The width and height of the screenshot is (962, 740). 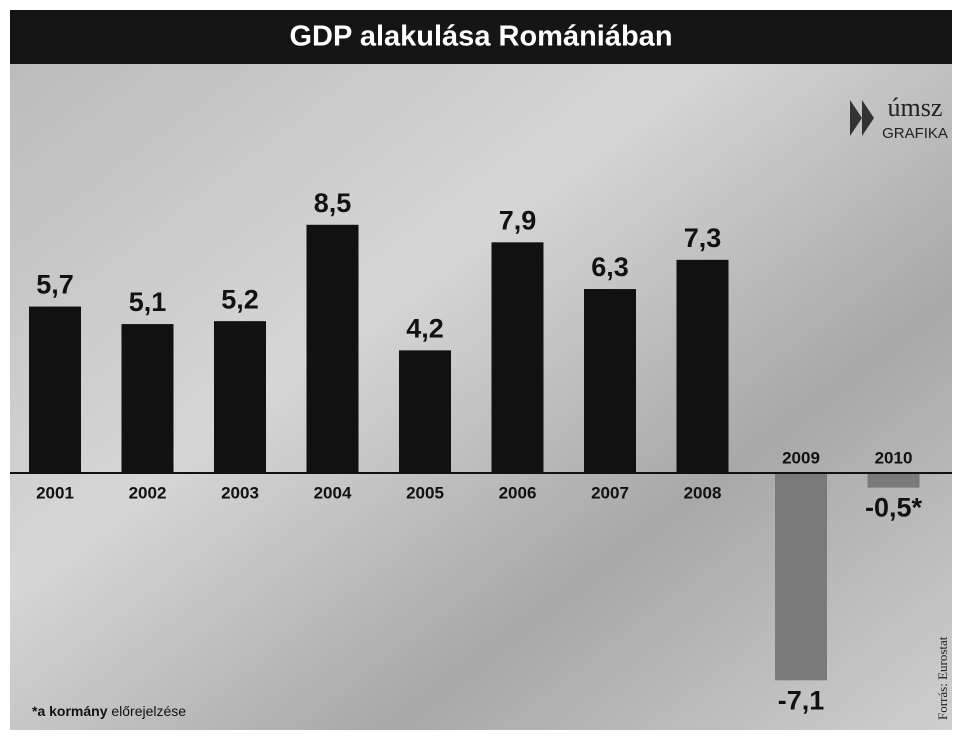 What do you see at coordinates (333, 203) in the screenshot?
I see `value-label: 8,5` at bounding box center [333, 203].